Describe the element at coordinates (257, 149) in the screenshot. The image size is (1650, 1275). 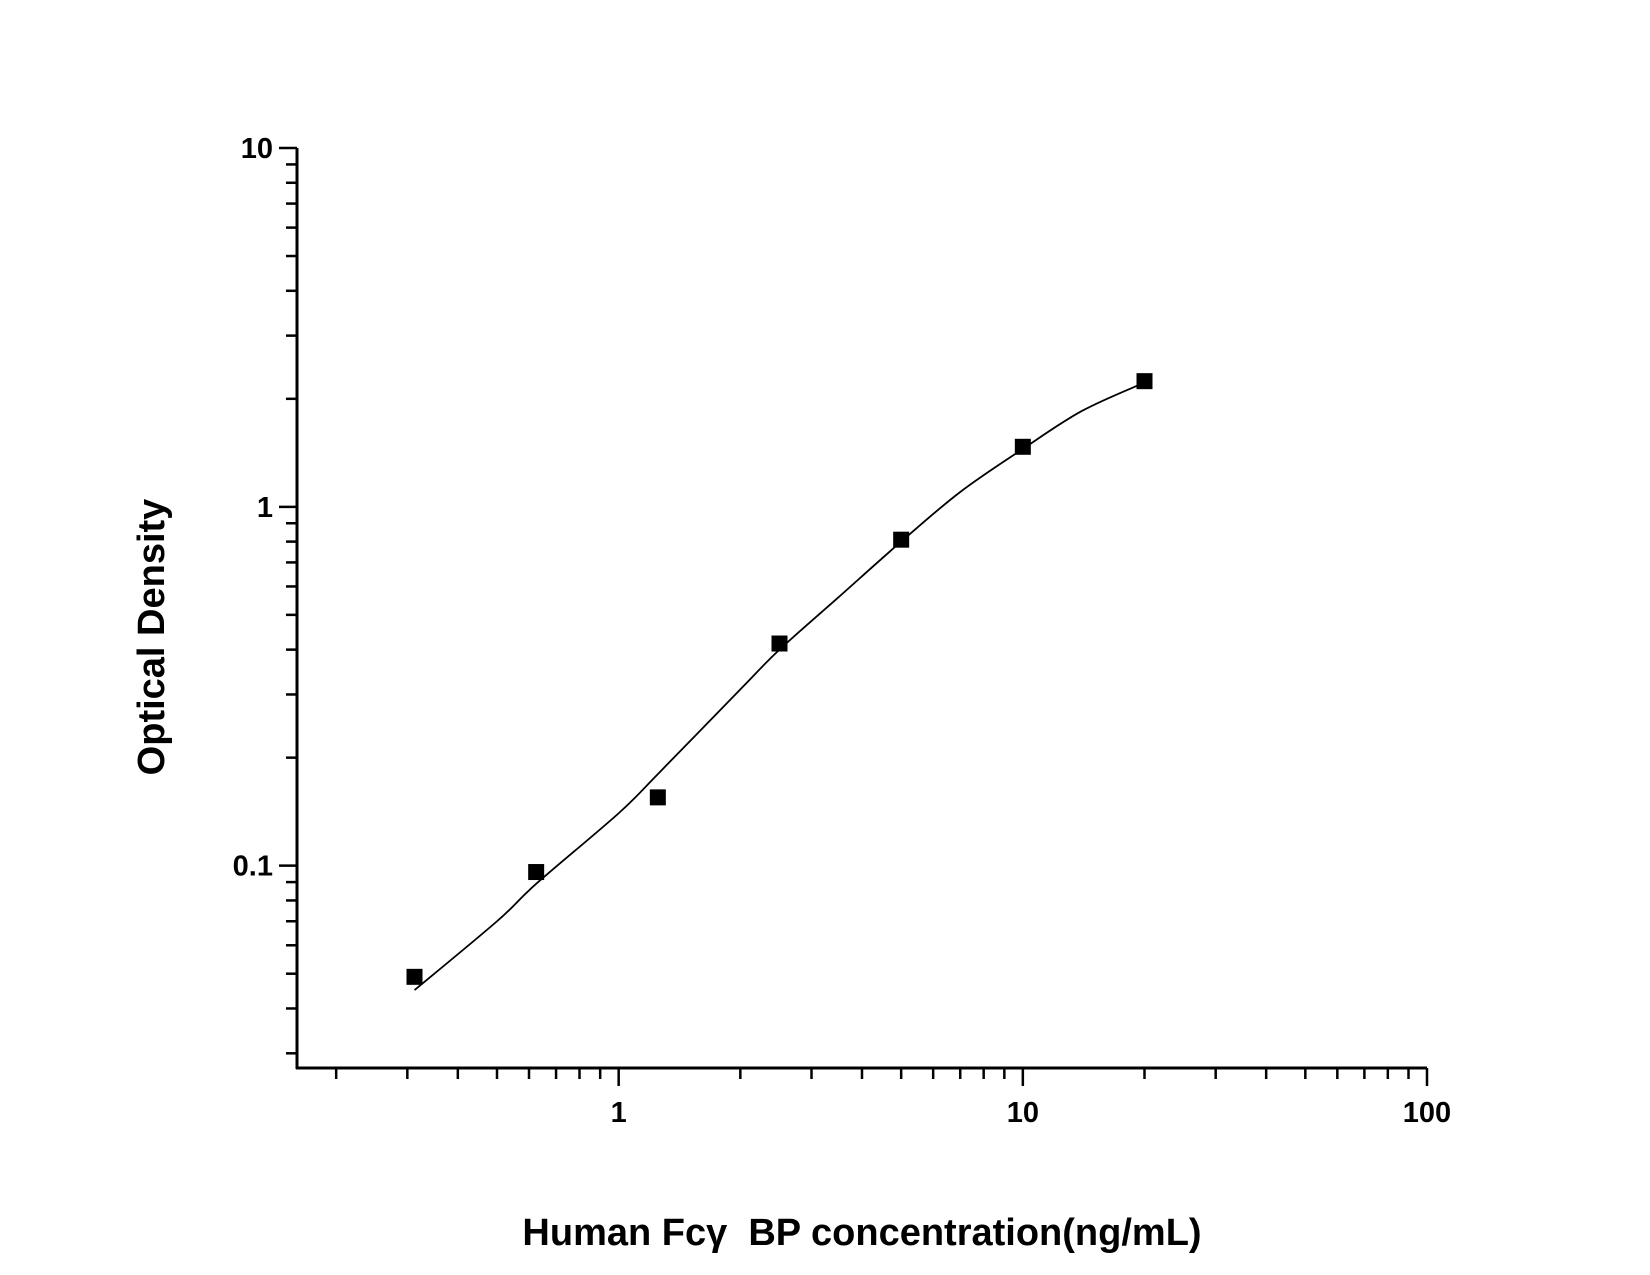
I see `y-tick-label: 10` at that location.